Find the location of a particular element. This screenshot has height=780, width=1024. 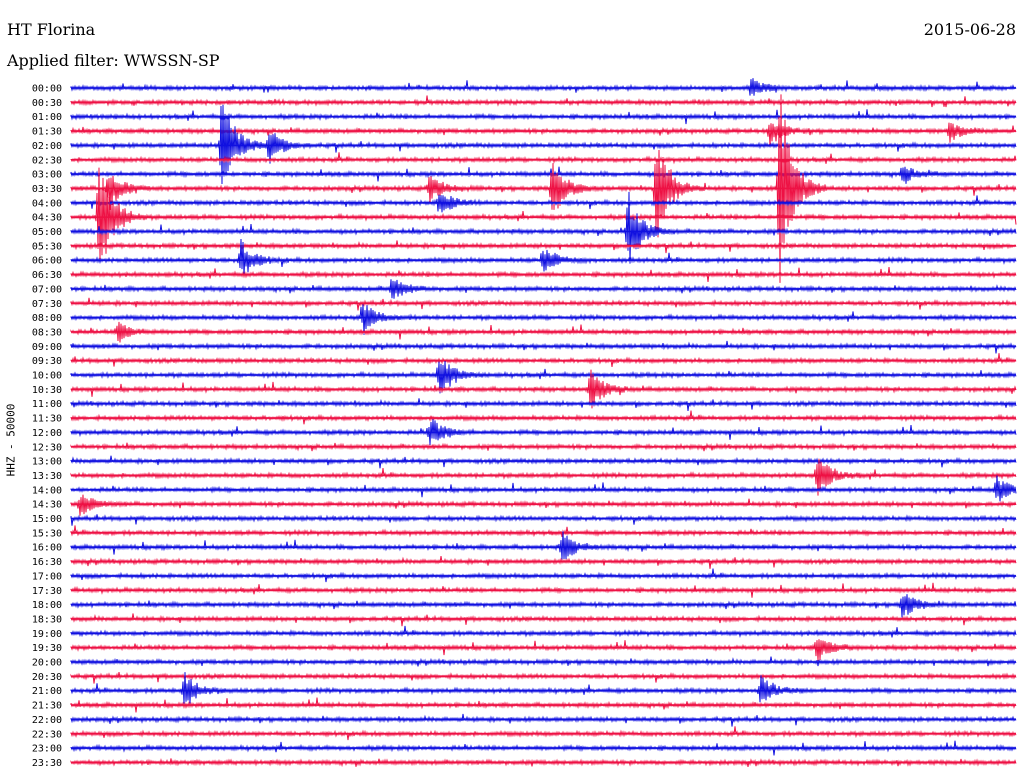

row-time-label: 14:00 is located at coordinates (47, 490).